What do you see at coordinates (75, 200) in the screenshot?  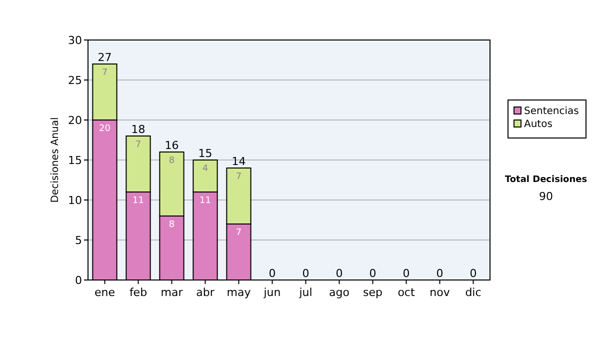 I see `y-tick-label: 10` at bounding box center [75, 200].